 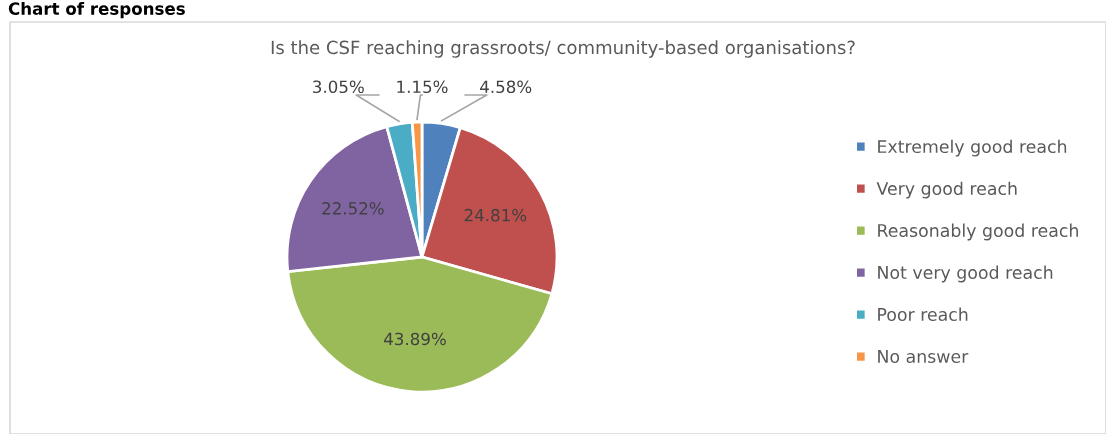 I want to click on legend-label: No answer, so click(x=923, y=356).